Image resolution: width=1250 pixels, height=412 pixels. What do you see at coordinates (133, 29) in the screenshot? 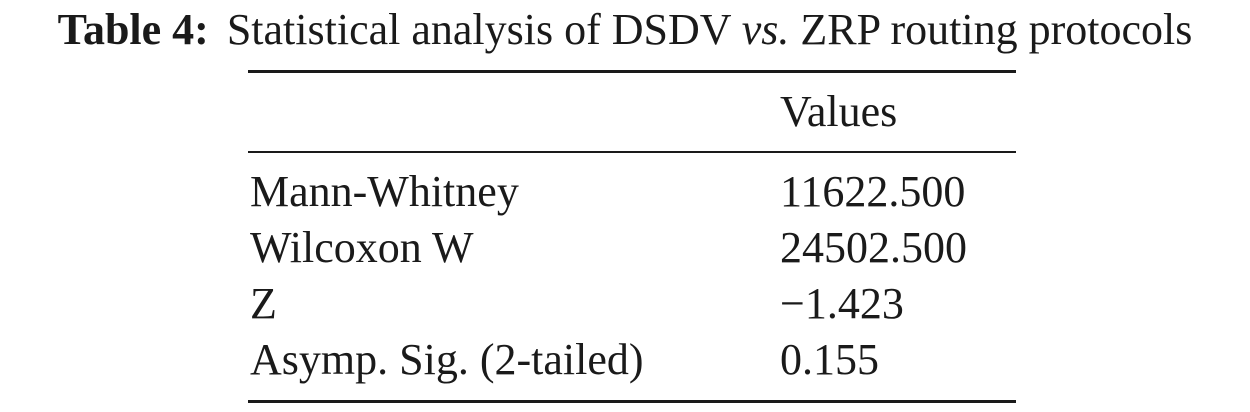
I see `caption-label: Table 4:` at bounding box center [133, 29].